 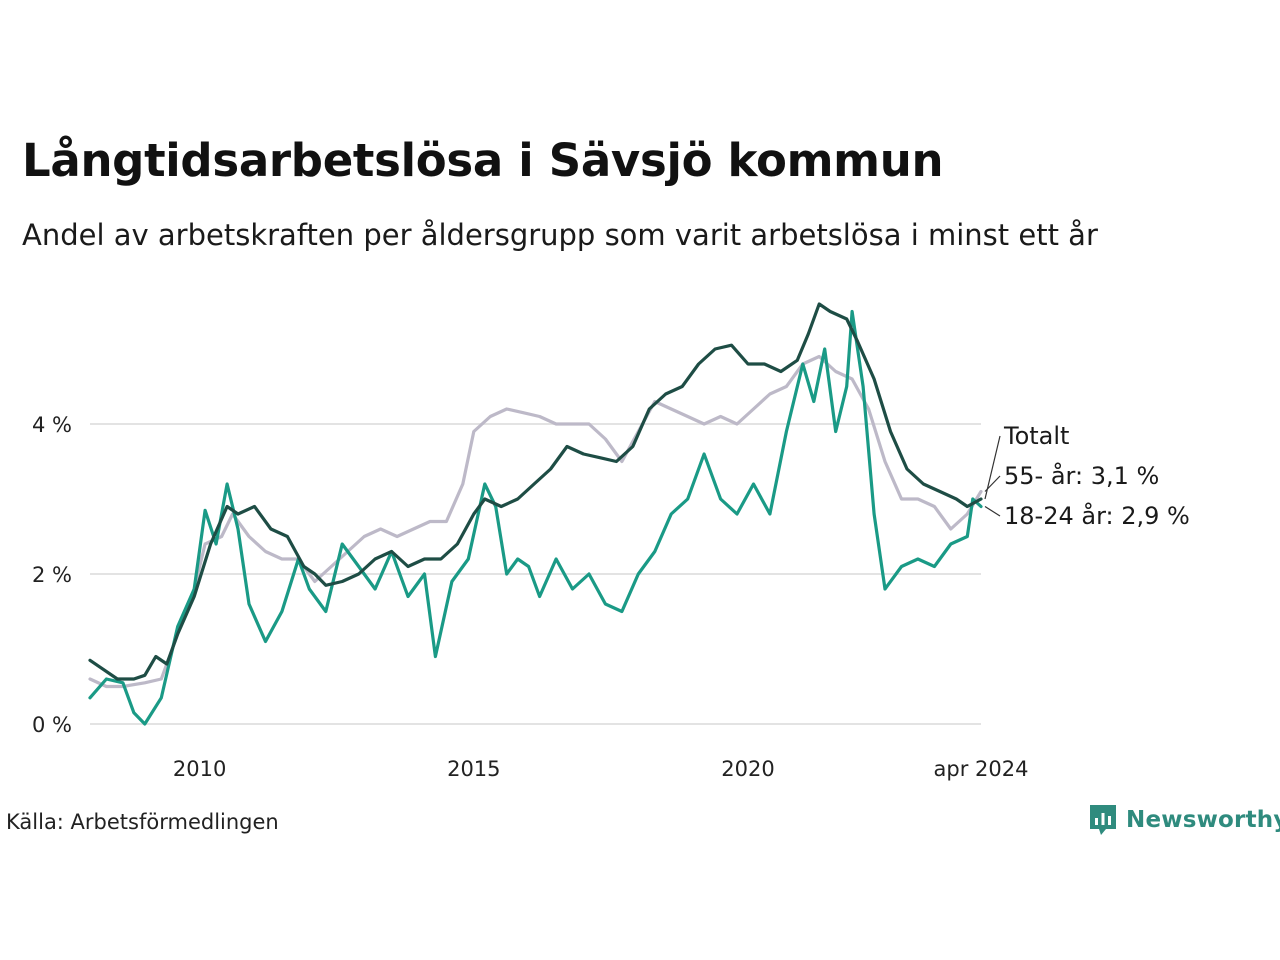 What do you see at coordinates (1103, 820) in the screenshot?
I see `newsworthy-icon` at bounding box center [1103, 820].